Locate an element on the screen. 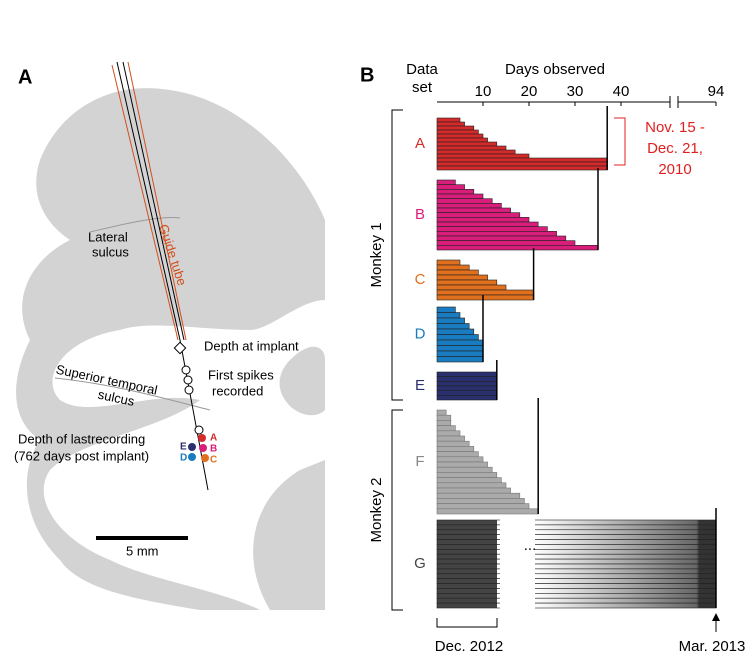  annotation: Dec. 21, is located at coordinates (675, 148).